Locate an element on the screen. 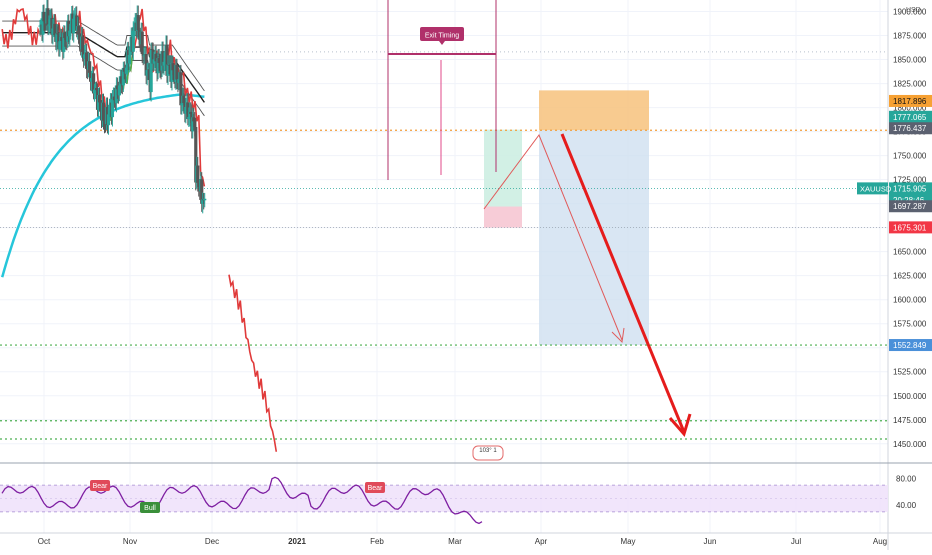  symbol-tag-bg is located at coordinates (872, 188).